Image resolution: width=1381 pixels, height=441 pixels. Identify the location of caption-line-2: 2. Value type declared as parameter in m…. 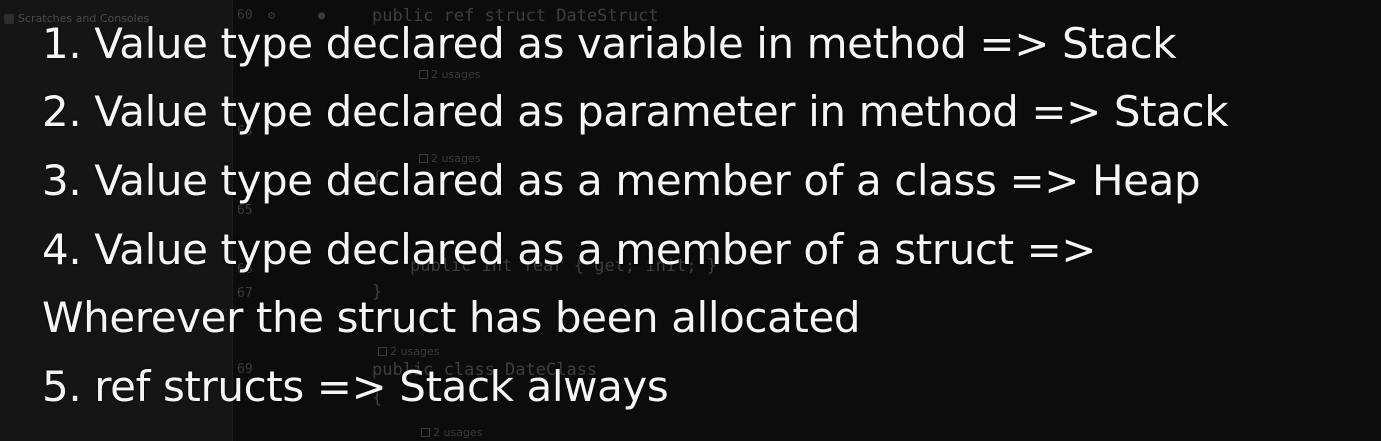
(635, 111).